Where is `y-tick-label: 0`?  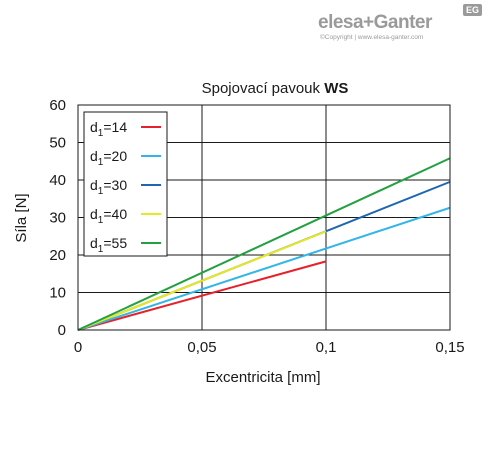
y-tick-label: 0 is located at coordinates (62, 330).